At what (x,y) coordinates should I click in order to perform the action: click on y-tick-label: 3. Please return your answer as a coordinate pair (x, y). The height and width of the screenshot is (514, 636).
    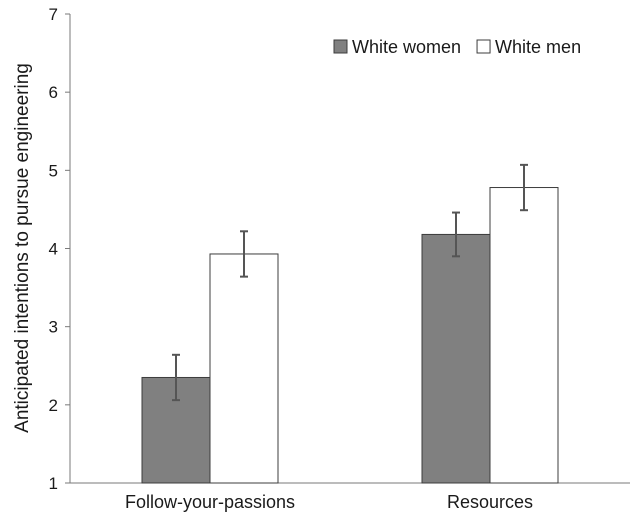
    Looking at the image, I should click on (53, 327).